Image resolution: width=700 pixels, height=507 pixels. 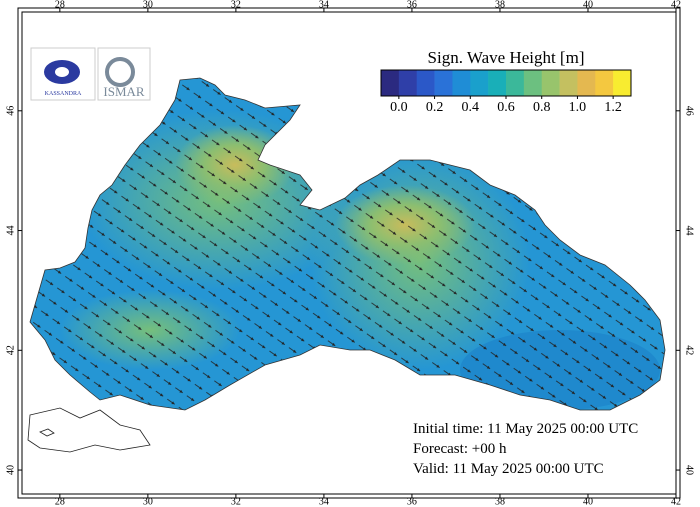 What do you see at coordinates (399, 107) in the screenshot?
I see `colorbar-label: 0.0` at bounding box center [399, 107].